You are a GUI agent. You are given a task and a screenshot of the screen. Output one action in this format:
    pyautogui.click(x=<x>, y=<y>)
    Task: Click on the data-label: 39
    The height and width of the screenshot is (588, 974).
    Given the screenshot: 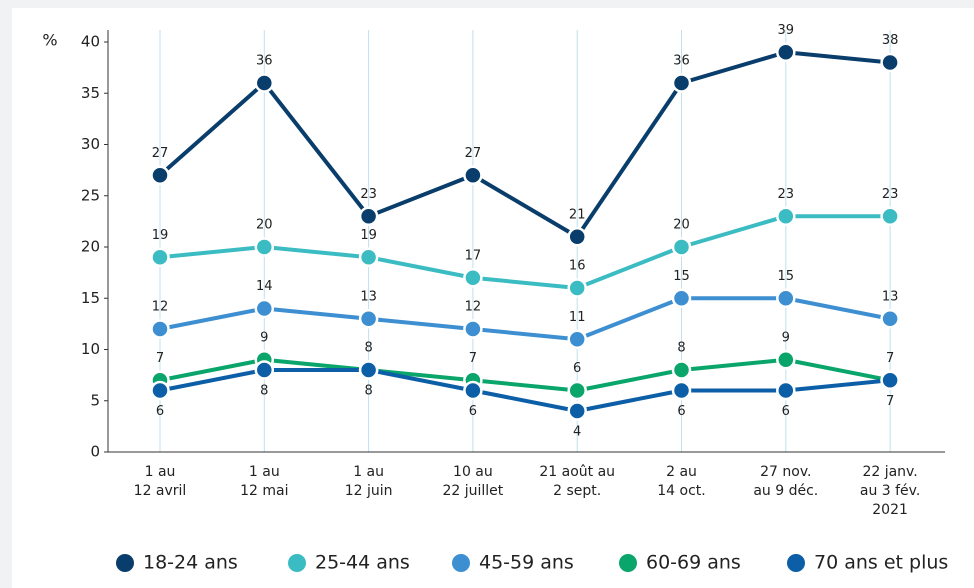 What is the action you would take?
    pyautogui.click(x=786, y=30)
    